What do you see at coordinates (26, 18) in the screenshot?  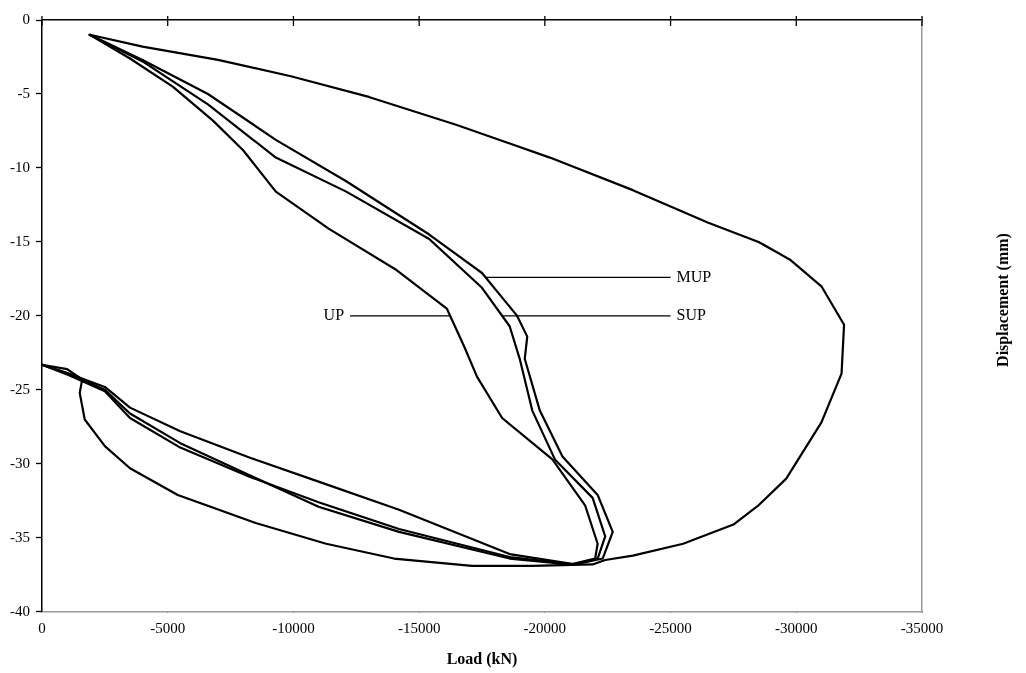 I see `y-tick-label: 0` at bounding box center [26, 18].